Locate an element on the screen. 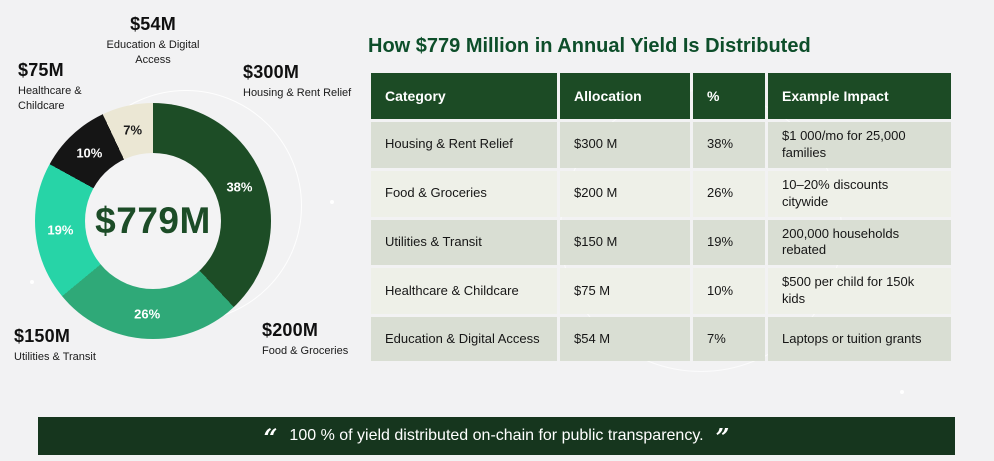 The height and width of the screenshot is (461, 994). donut-percent-label: 38% is located at coordinates (239, 187).